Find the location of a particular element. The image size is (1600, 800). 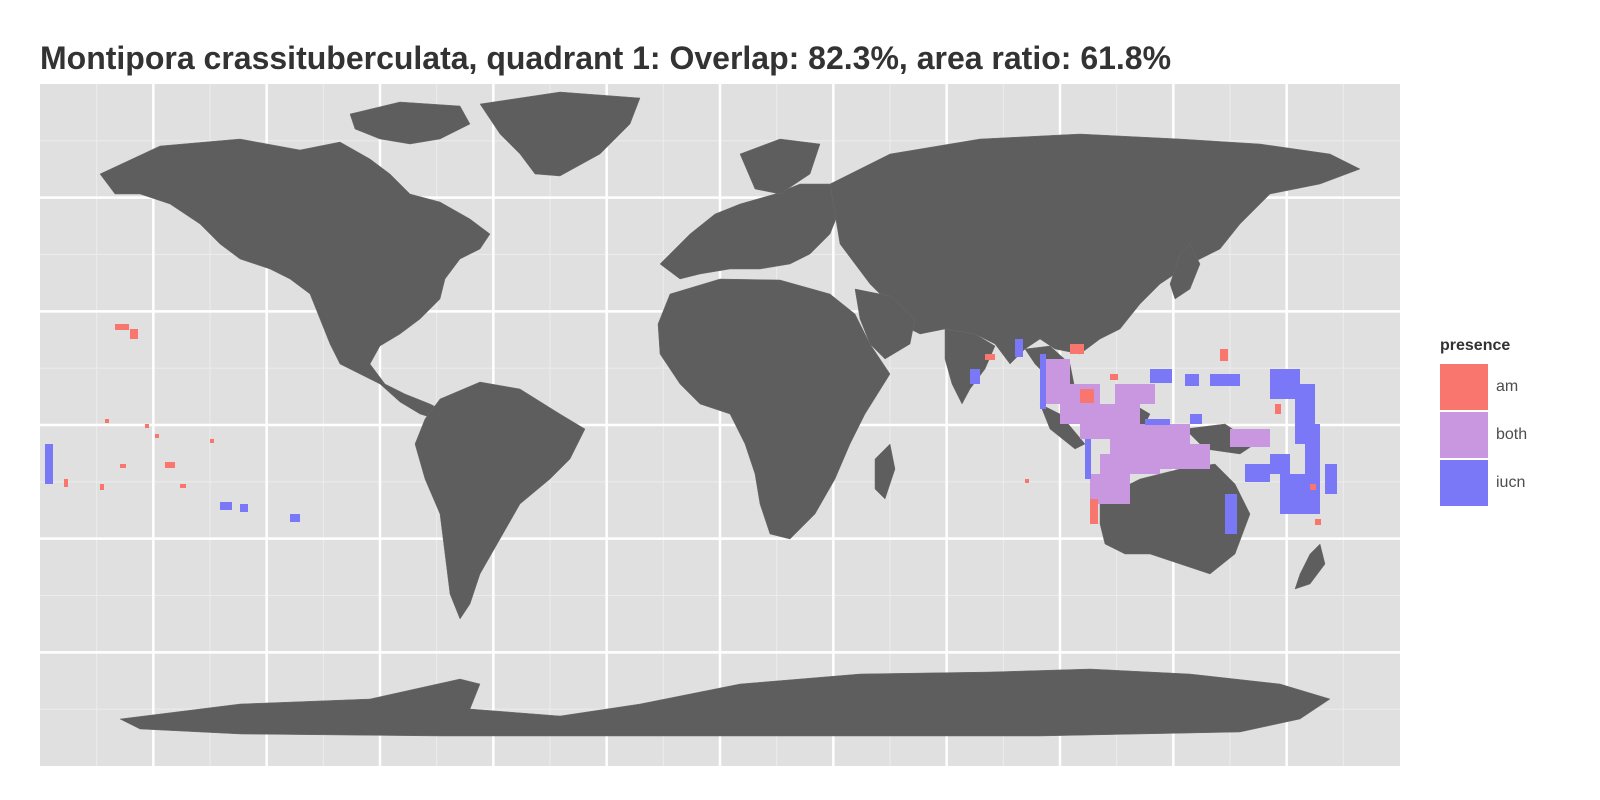

south-america is located at coordinates (500, 500).